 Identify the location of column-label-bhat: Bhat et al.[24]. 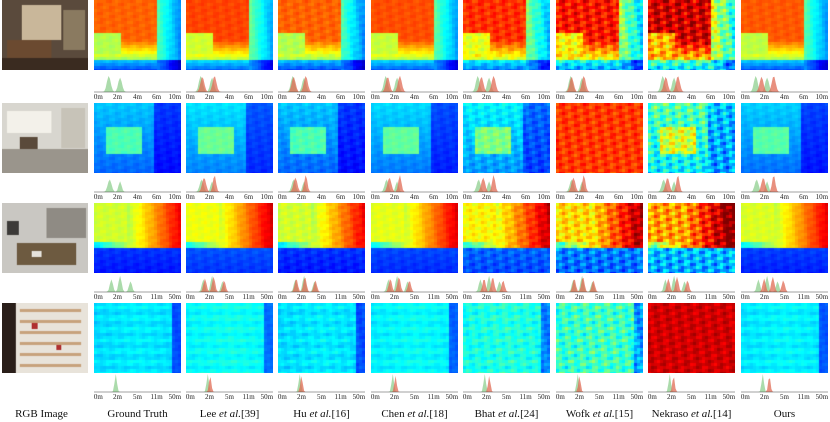
(507, 414).